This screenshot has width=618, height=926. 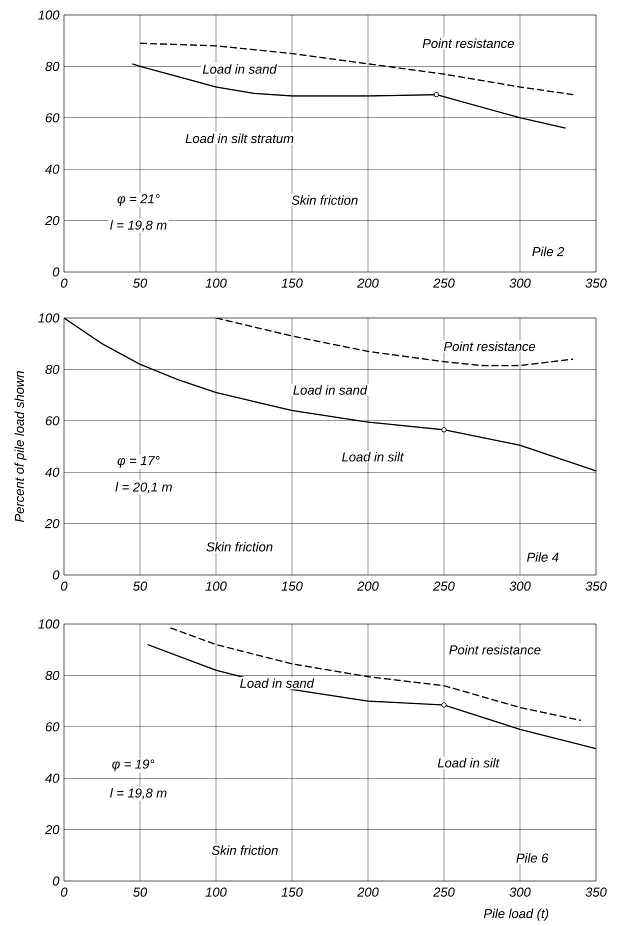 What do you see at coordinates (20, 446) in the screenshot?
I see `y-axis-title: Percent of pile load shown` at bounding box center [20, 446].